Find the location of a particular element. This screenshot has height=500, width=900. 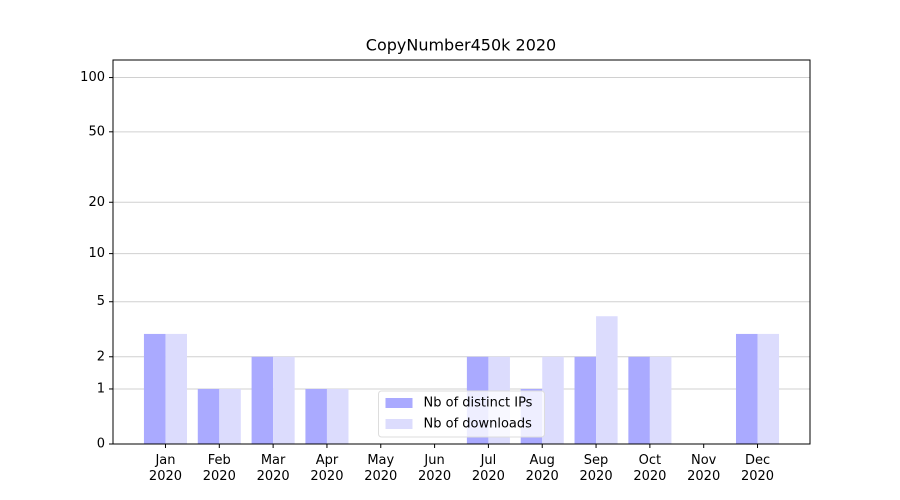

y-tick-label: 10 is located at coordinates (96, 253).